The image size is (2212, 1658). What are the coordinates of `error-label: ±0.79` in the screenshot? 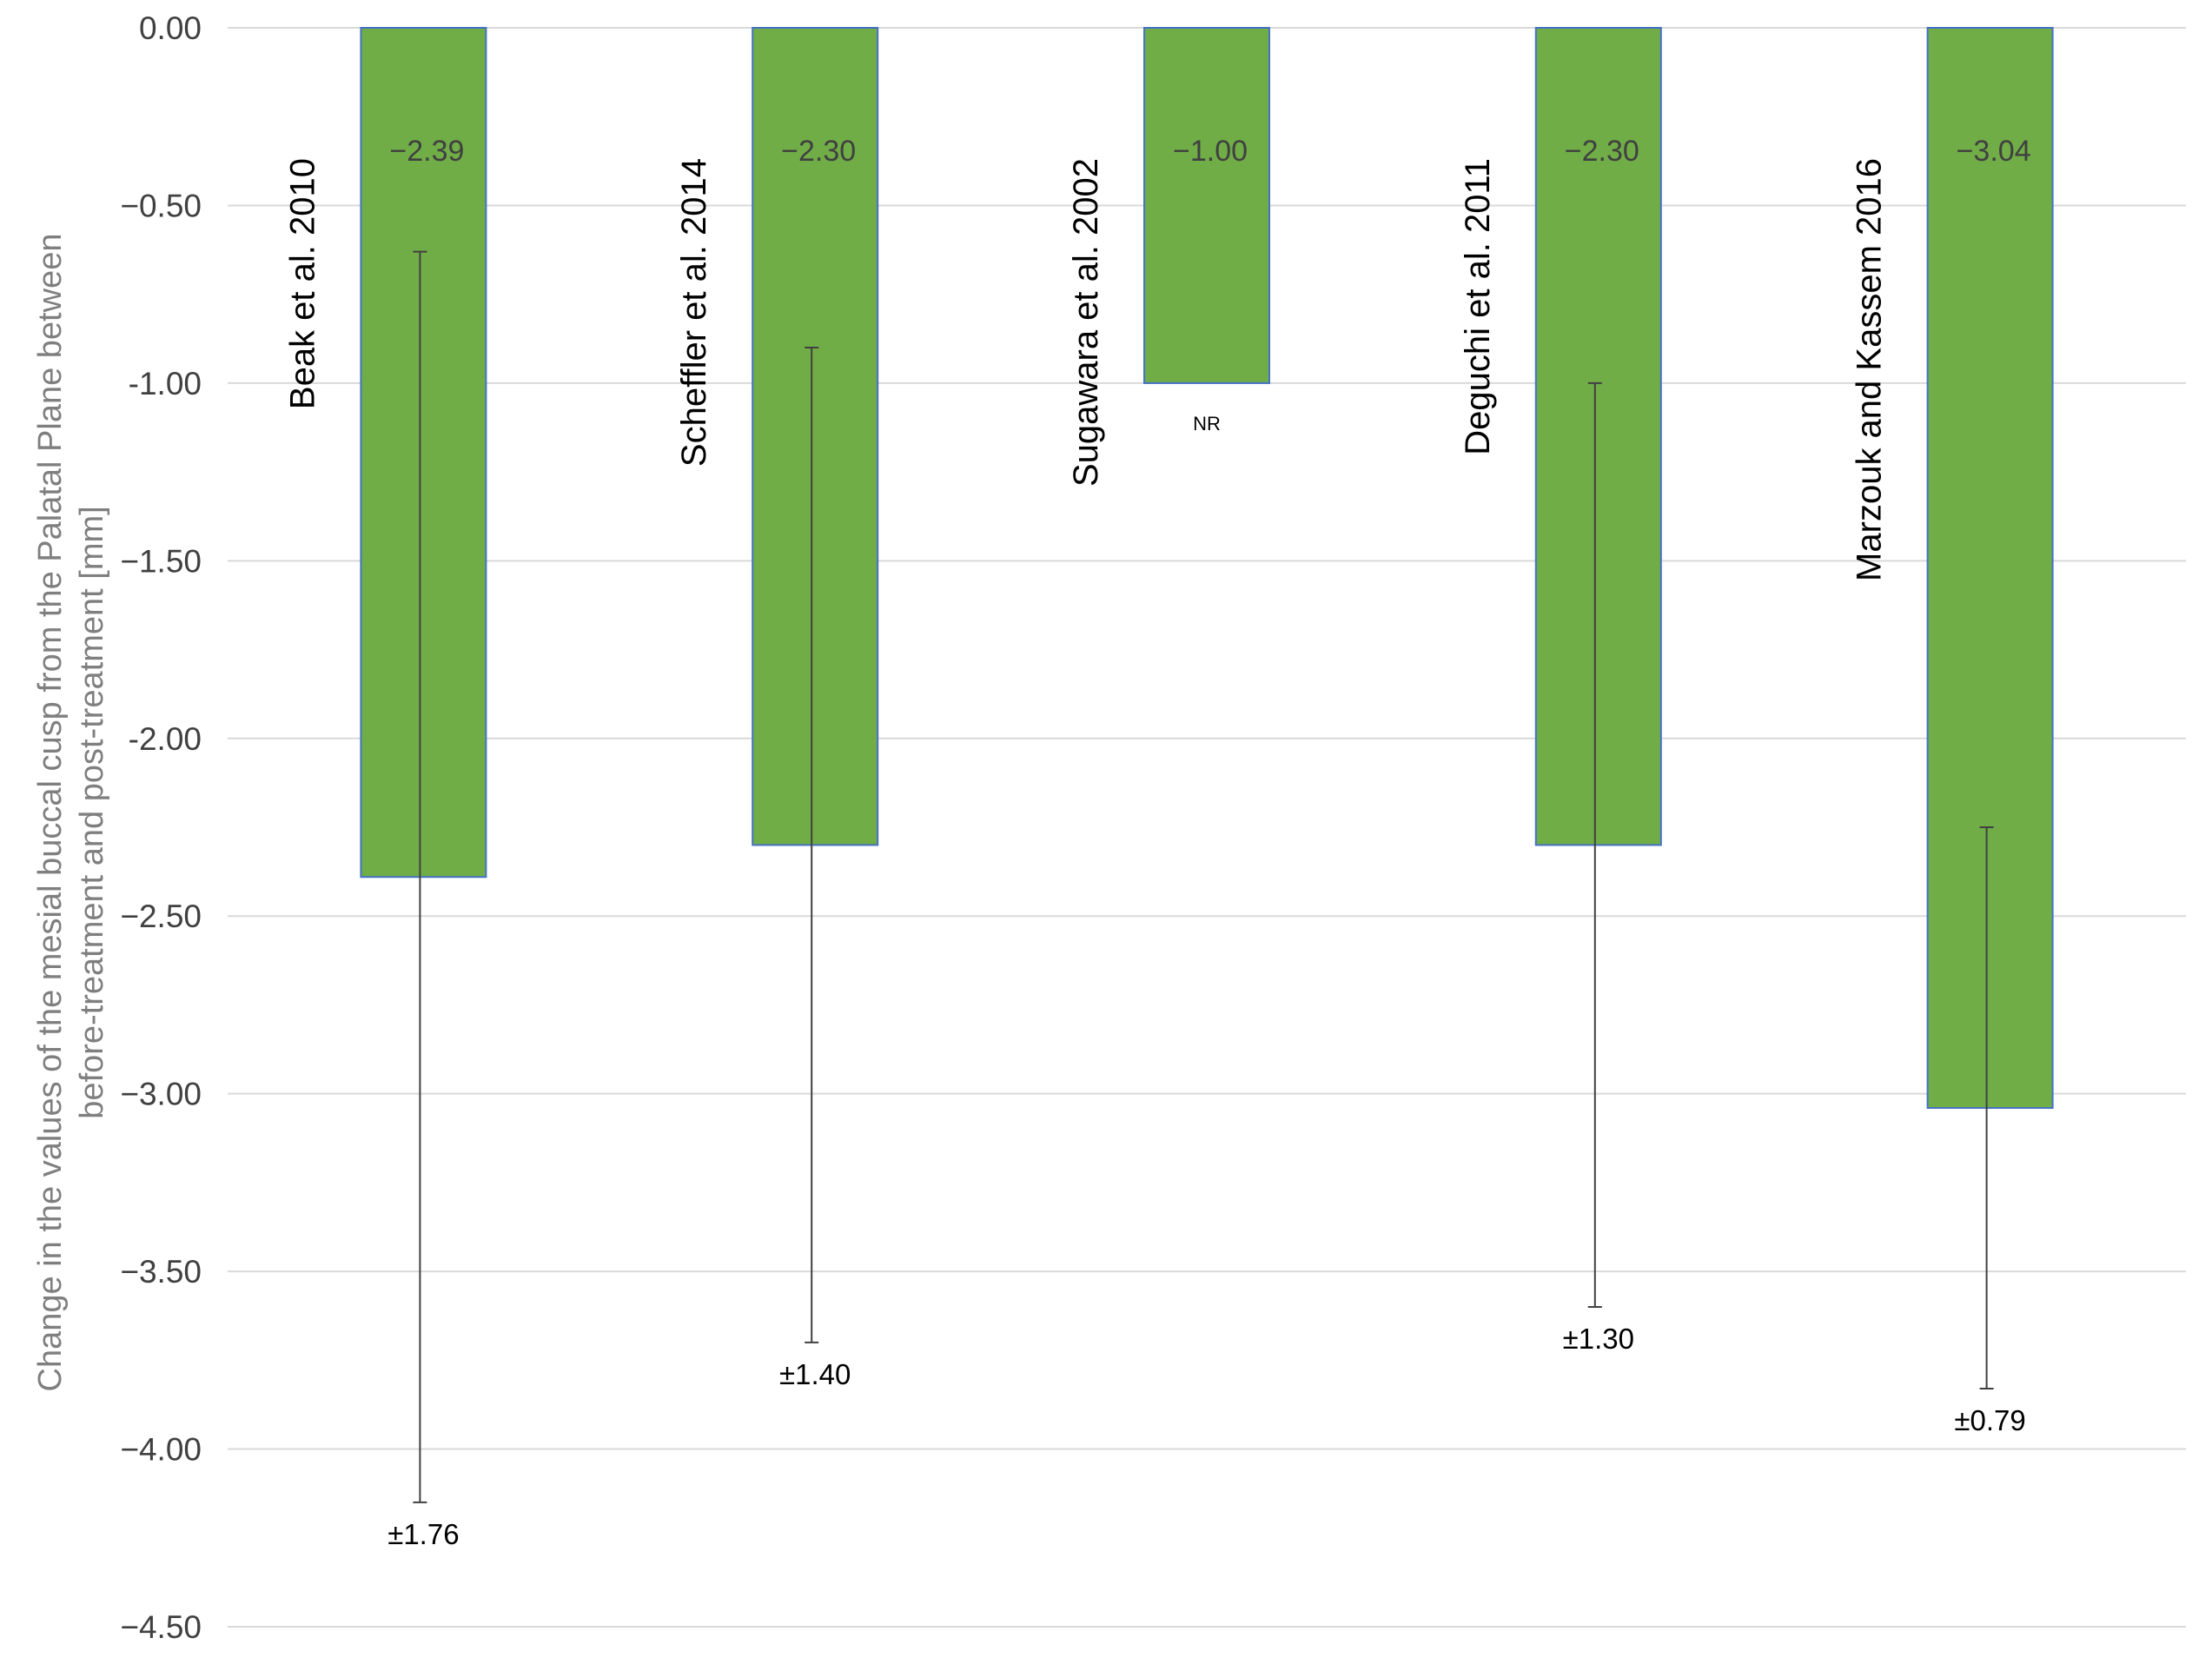 It's located at (1990, 1420).